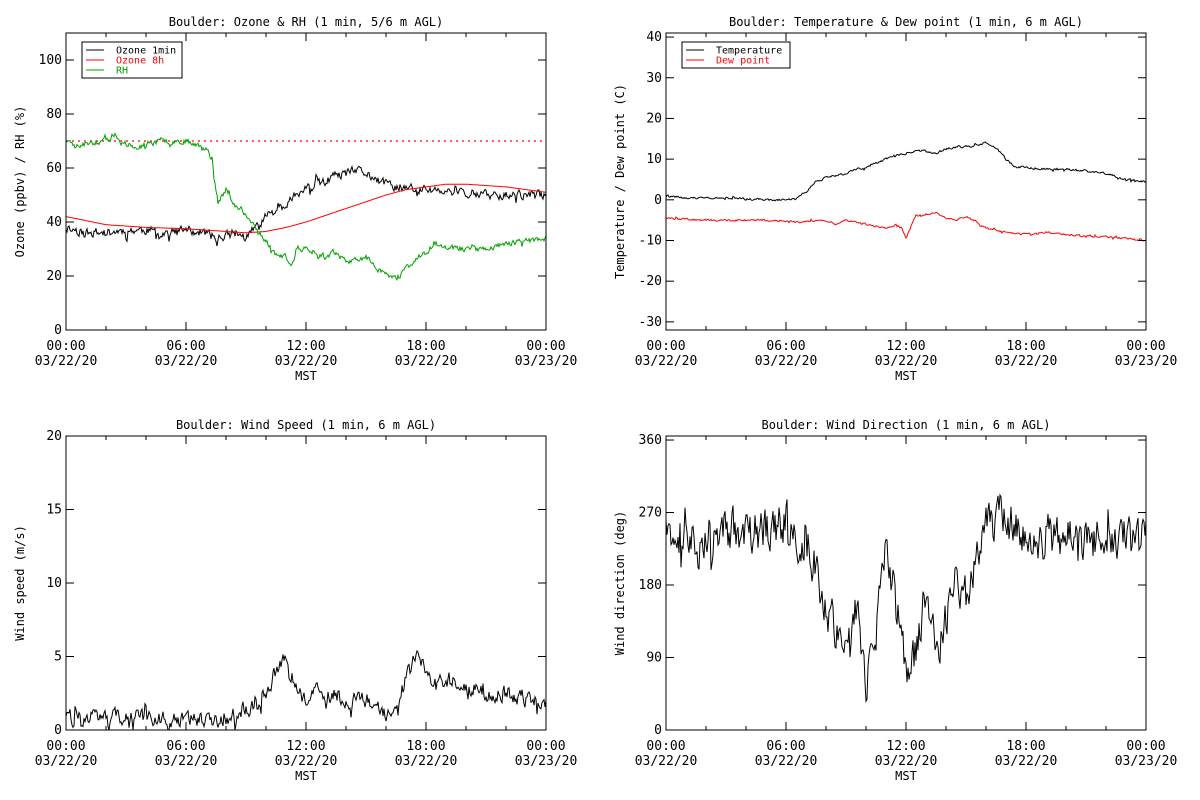  I want to click on chart-title: Boulder: Wind Speed (1 min, 6 m AGL), so click(306, 425).